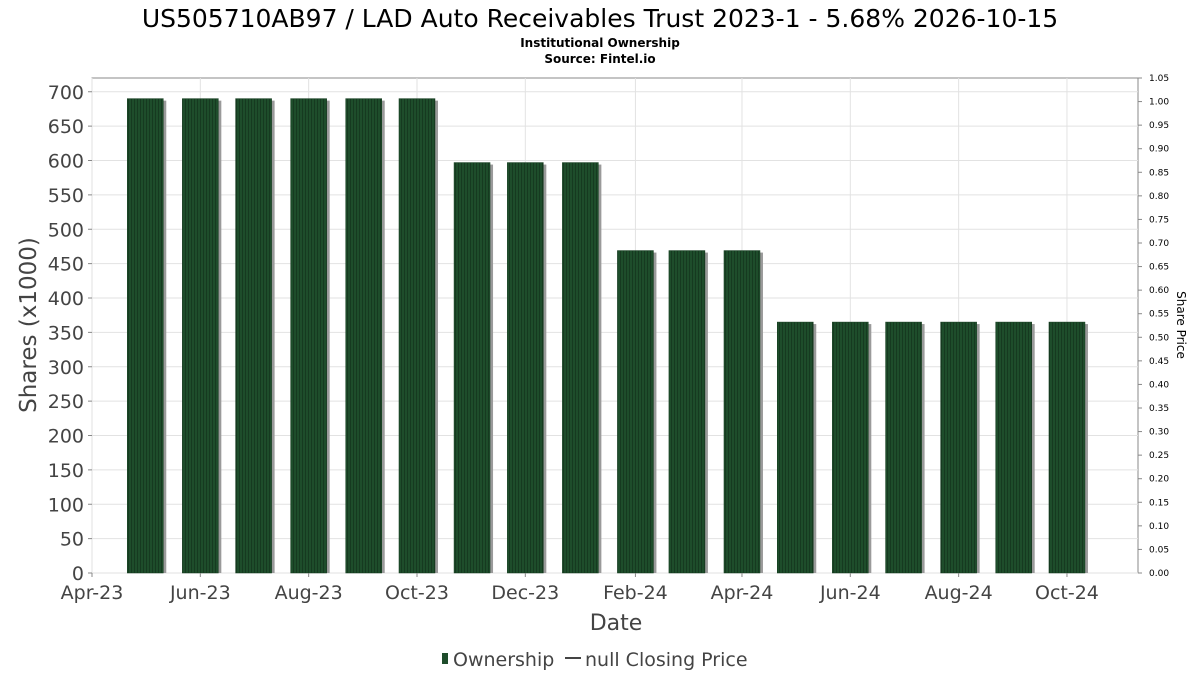 This screenshot has width=1200, height=675. What do you see at coordinates (1159, 338) in the screenshot?
I see `y2-tick-label: 0.50` at bounding box center [1159, 338].